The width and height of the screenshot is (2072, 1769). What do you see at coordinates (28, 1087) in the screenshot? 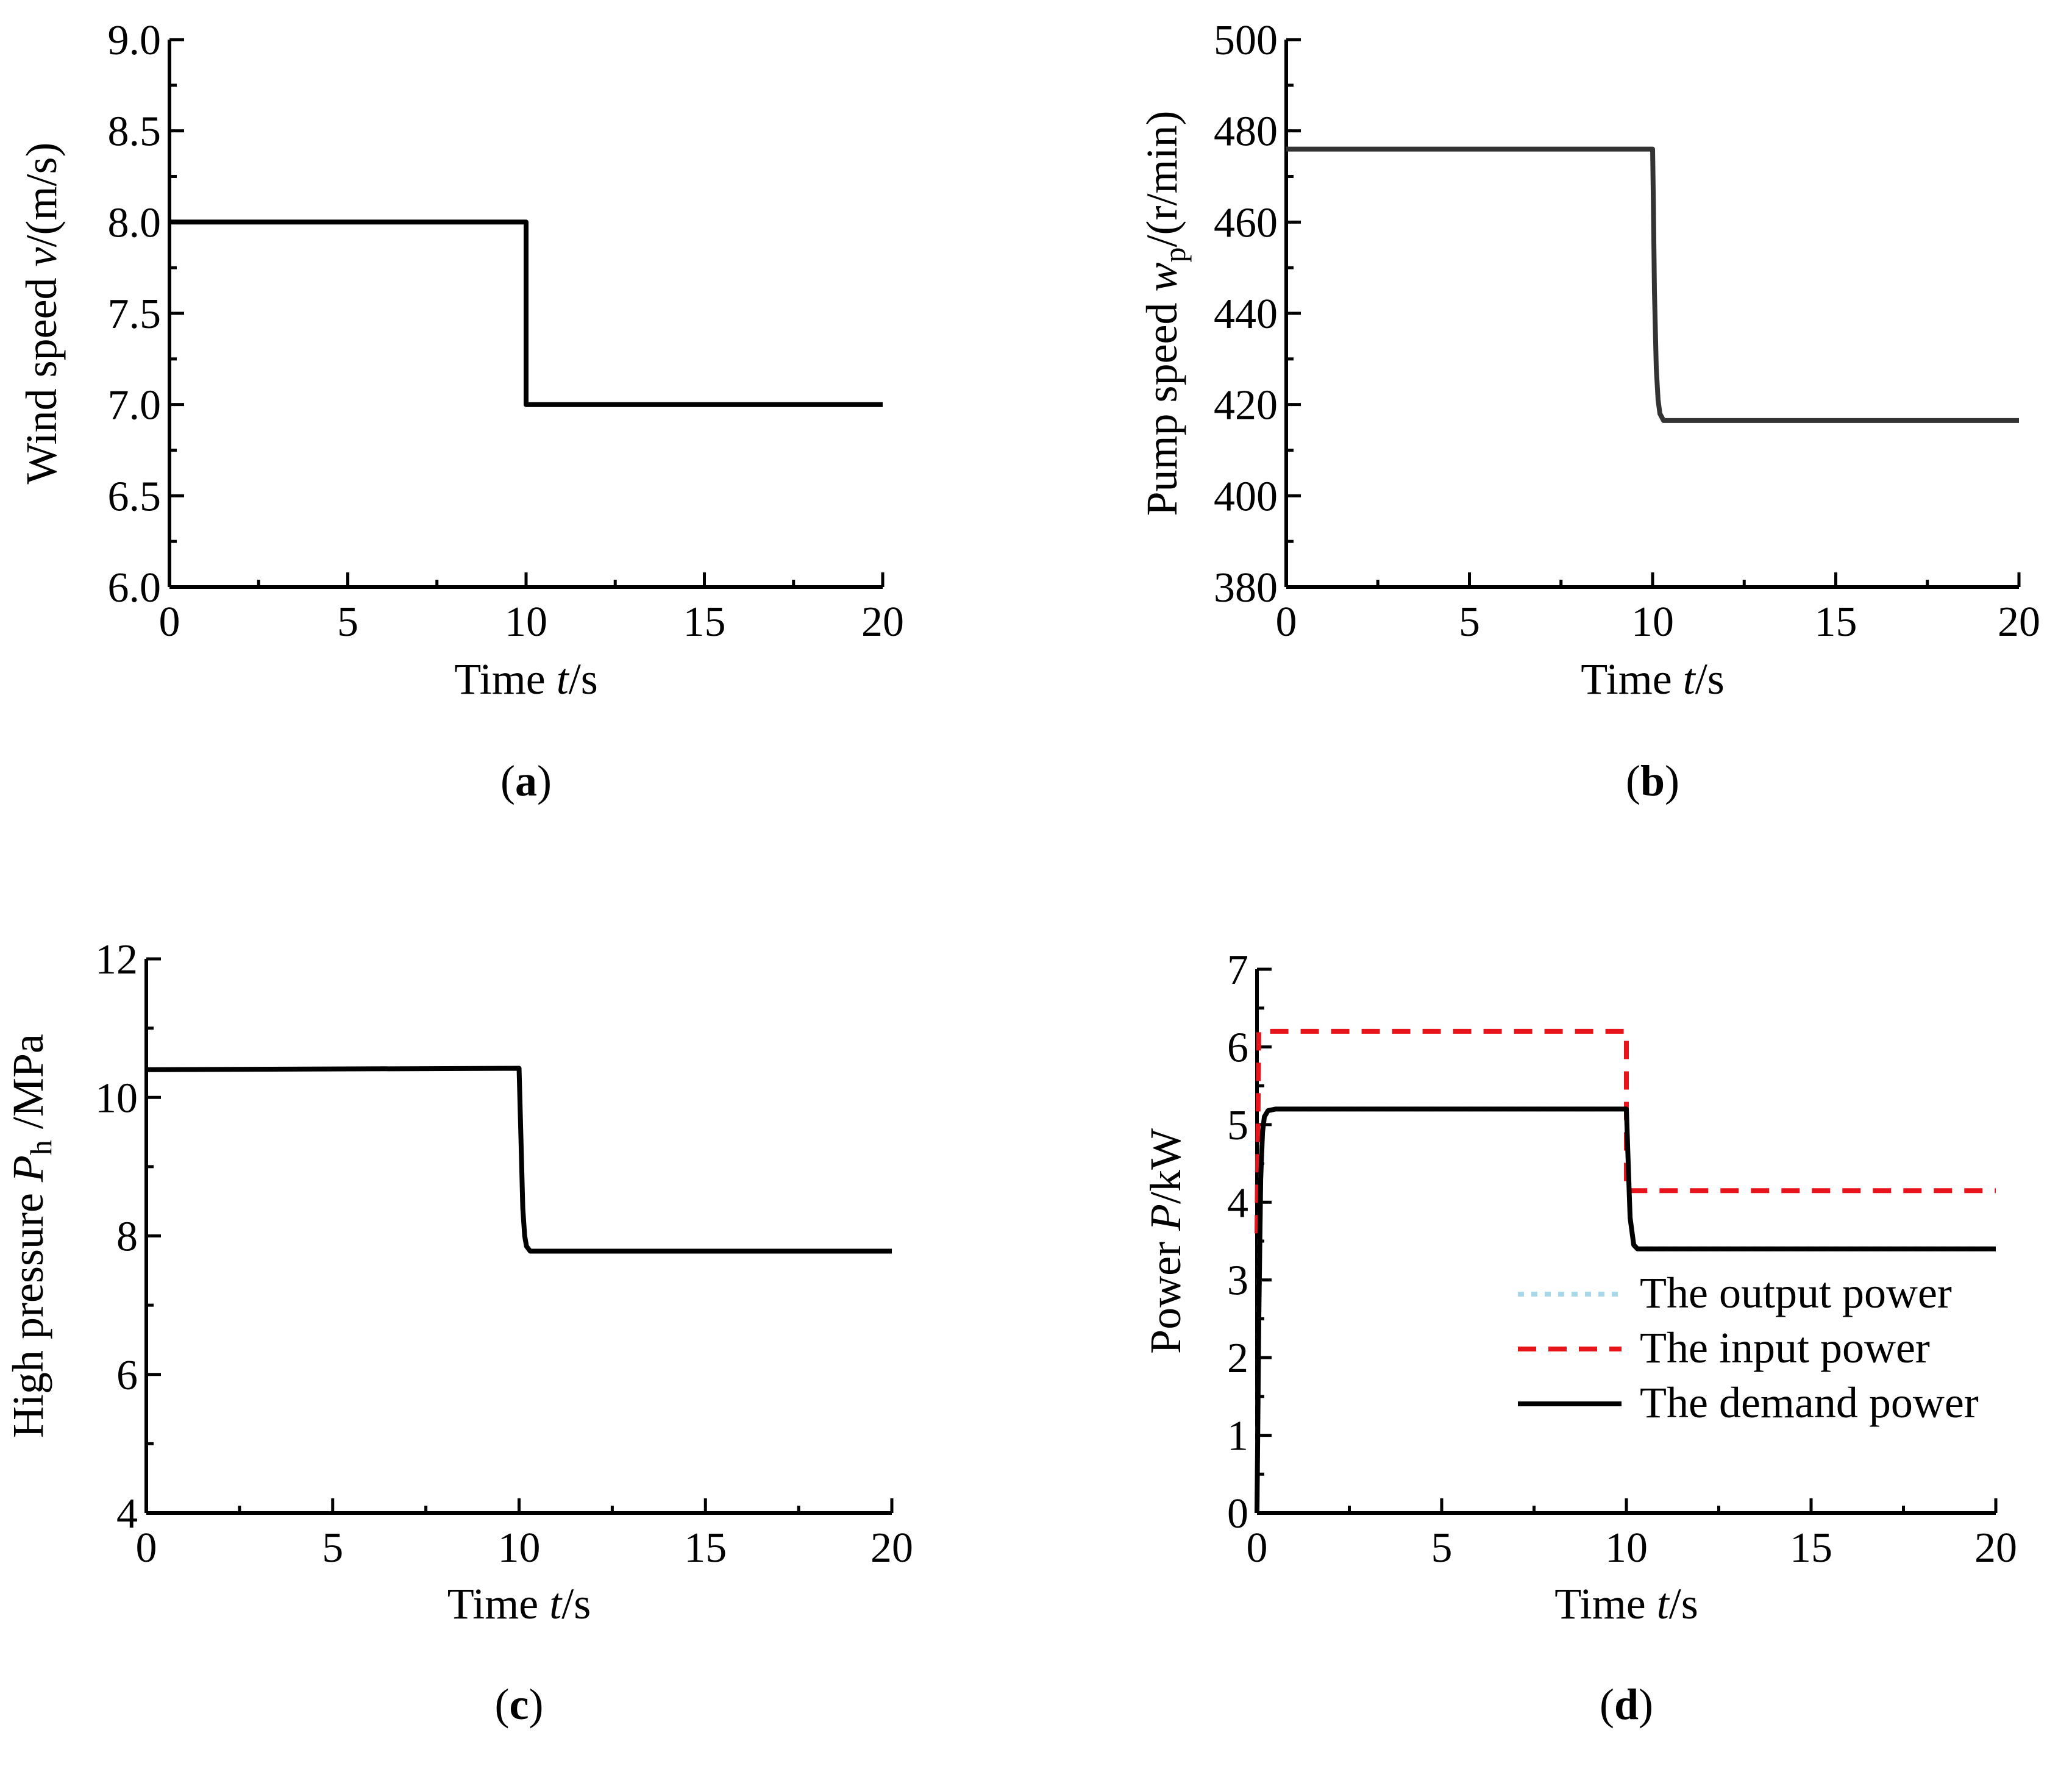
I see `y-title-post: /MPa` at bounding box center [28, 1087].